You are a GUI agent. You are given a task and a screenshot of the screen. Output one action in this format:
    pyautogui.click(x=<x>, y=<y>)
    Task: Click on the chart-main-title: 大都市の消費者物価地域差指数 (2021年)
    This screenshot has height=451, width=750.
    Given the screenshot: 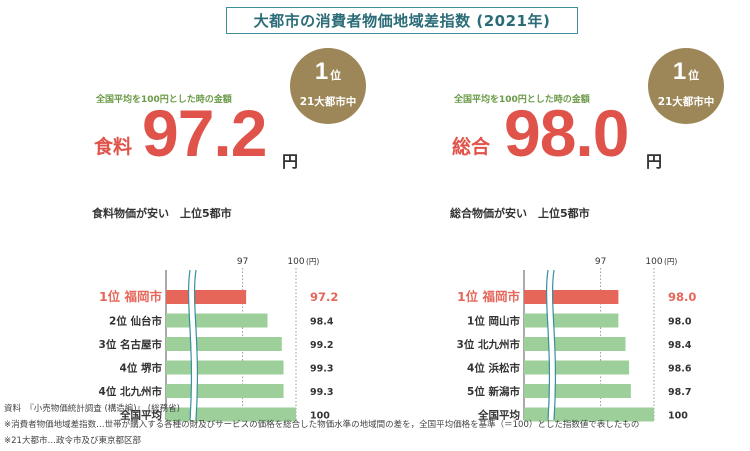 What is the action you would take?
    pyautogui.click(x=402, y=20)
    